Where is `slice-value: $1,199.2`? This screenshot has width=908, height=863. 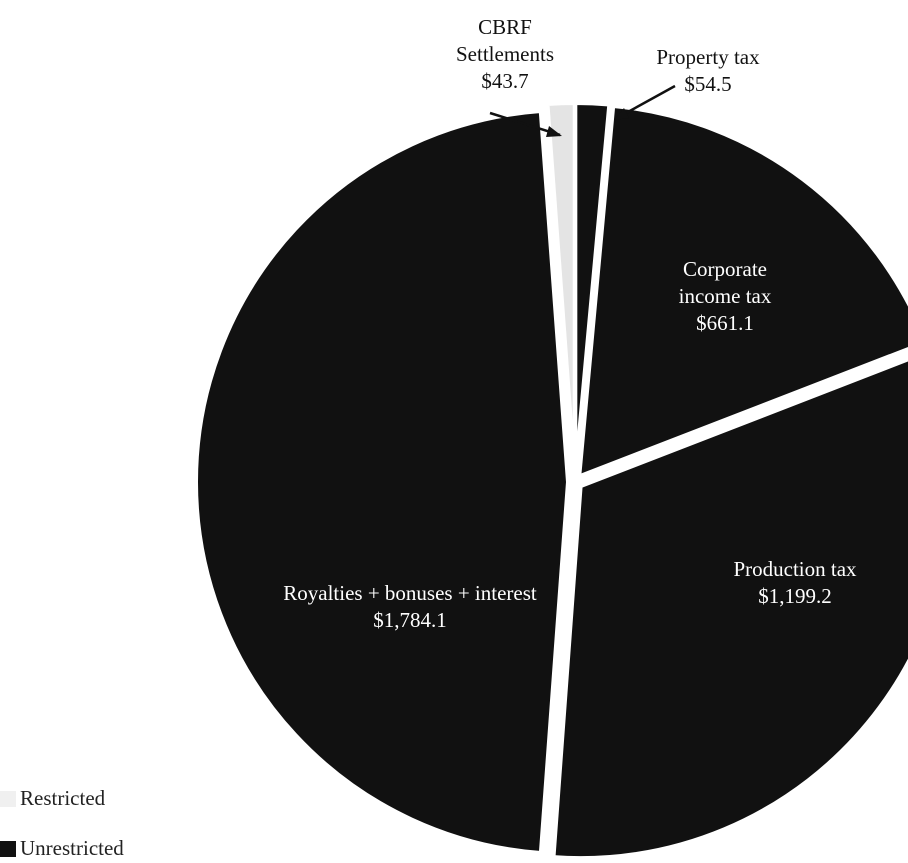 slice-value: $1,199.2 is located at coordinates (795, 596).